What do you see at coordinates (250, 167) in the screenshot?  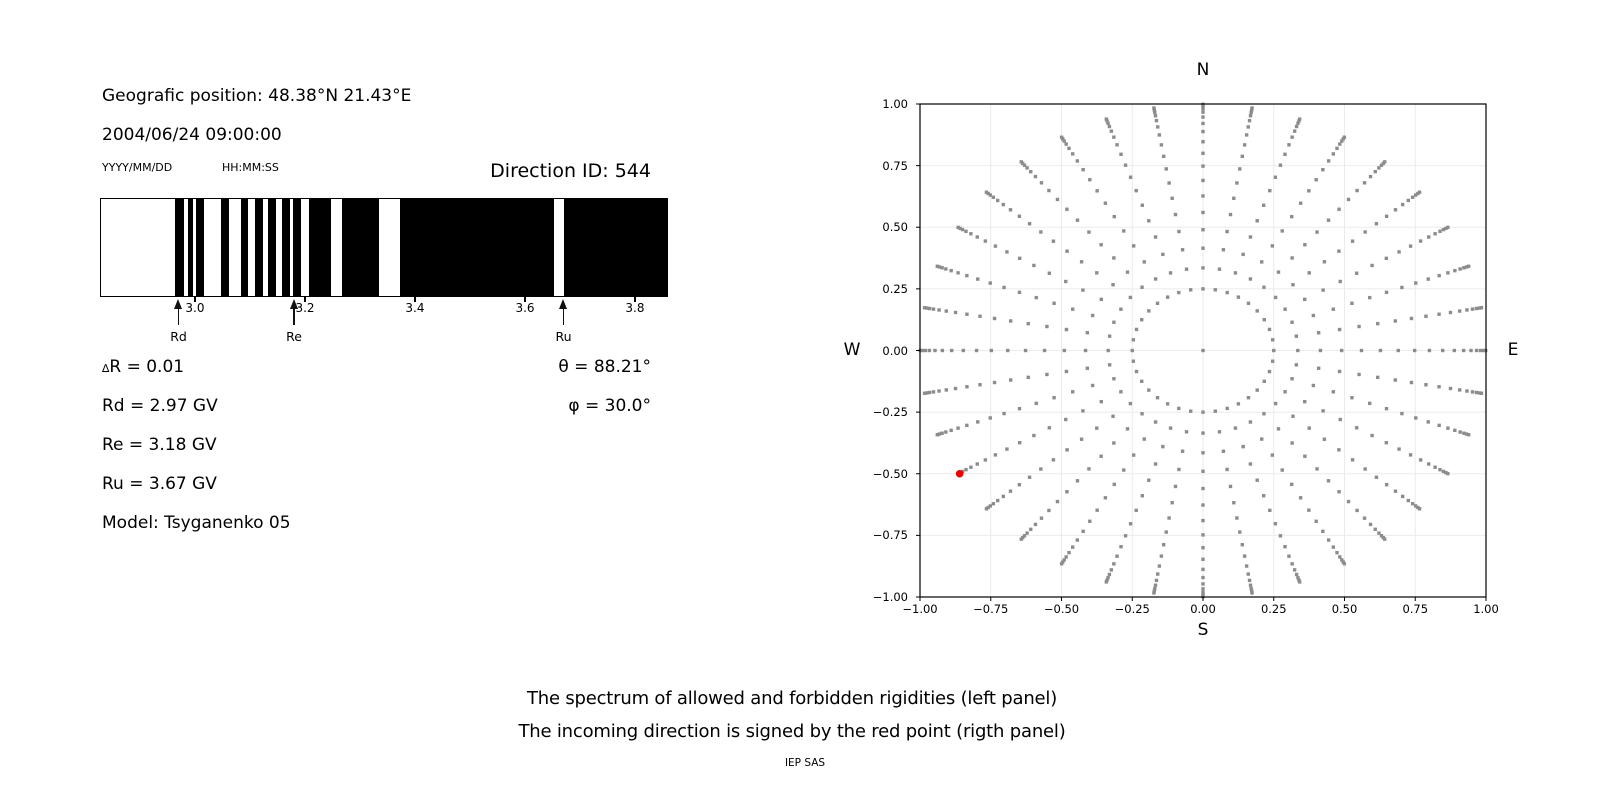 I see `time-format-label: HH:MM:SS` at bounding box center [250, 167].